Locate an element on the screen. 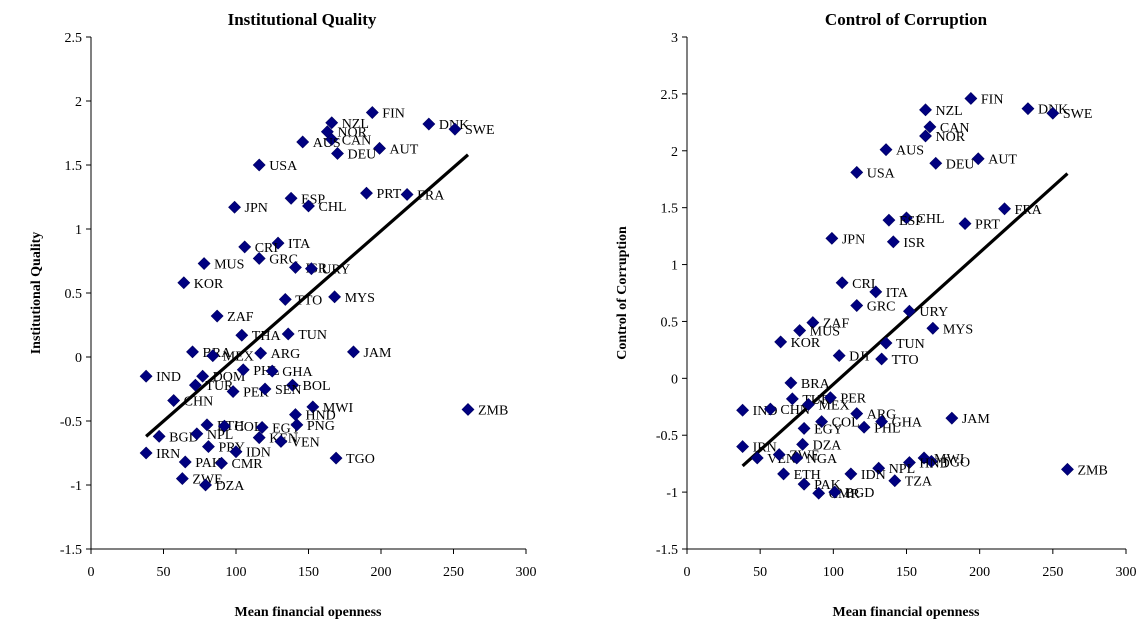 This screenshot has width=1143, height=631. point-label-nzl: NZL is located at coordinates (949, 111).